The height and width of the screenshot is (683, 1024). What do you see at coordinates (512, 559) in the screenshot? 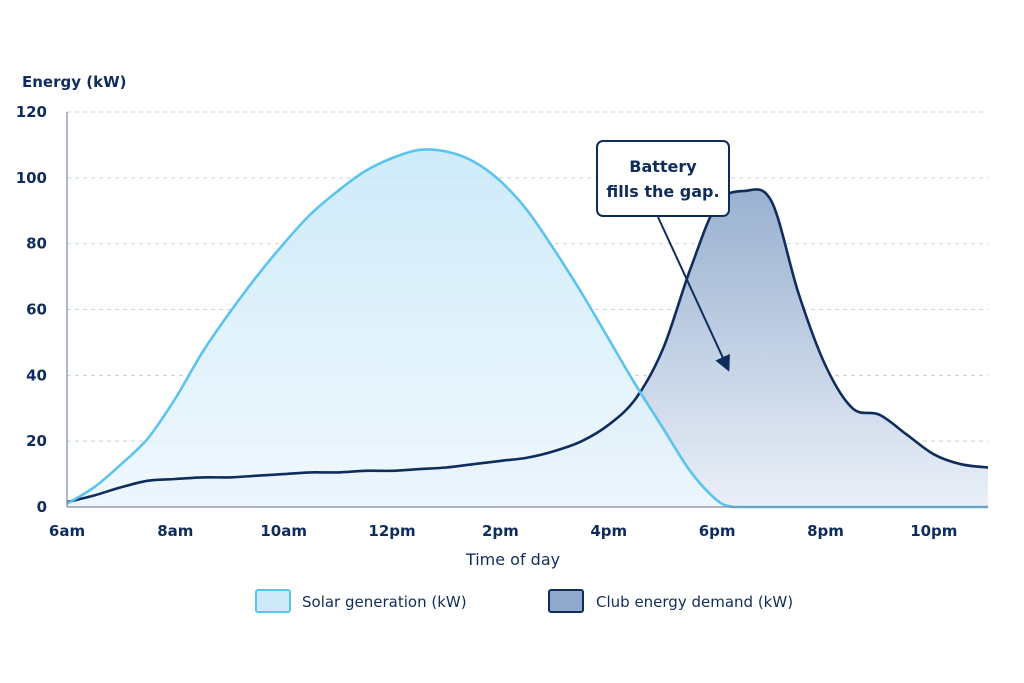
I see `x-axis-label: Time of day` at bounding box center [512, 559].